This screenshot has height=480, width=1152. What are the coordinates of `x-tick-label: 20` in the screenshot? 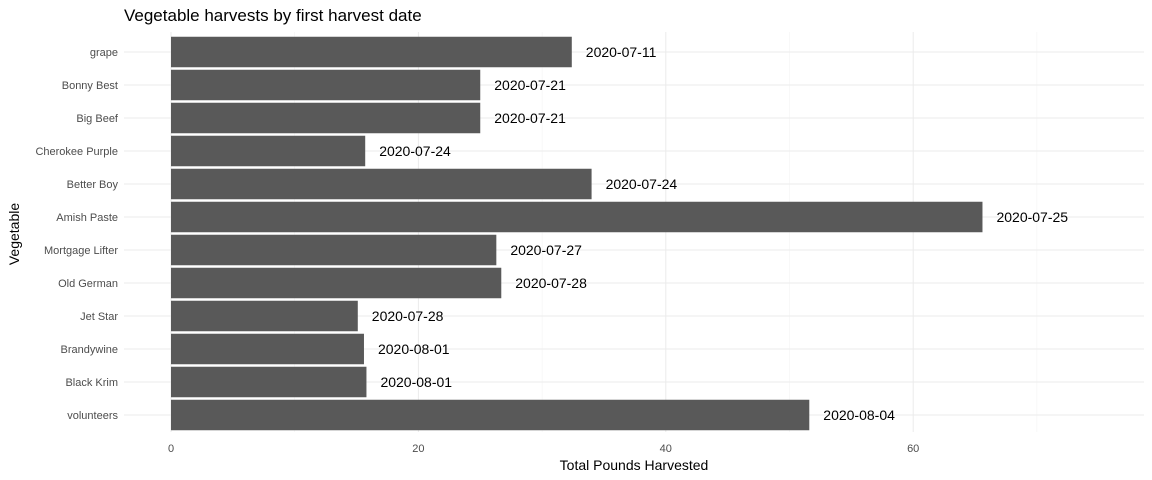 It's located at (418, 449).